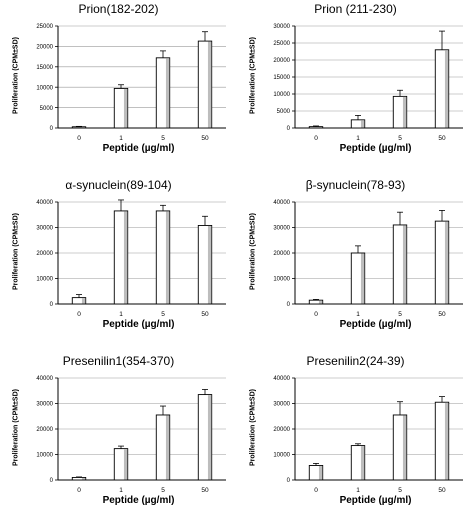 The image size is (474, 528). What do you see at coordinates (368, 83) in the screenshot?
I see `chart-svg: 0 5000 10000 15000 20000 25000 30000 0 1 5 50` at bounding box center [368, 83].